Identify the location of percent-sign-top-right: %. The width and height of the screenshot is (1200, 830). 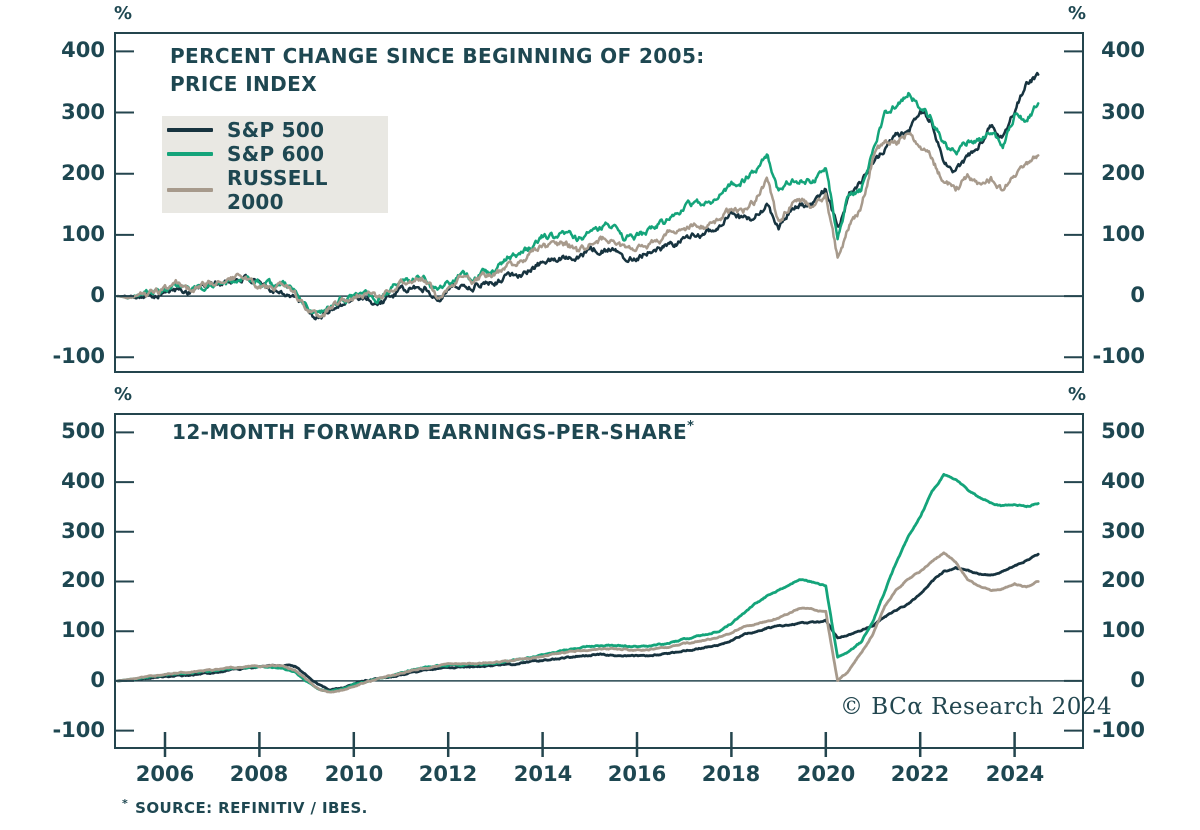
(1077, 13).